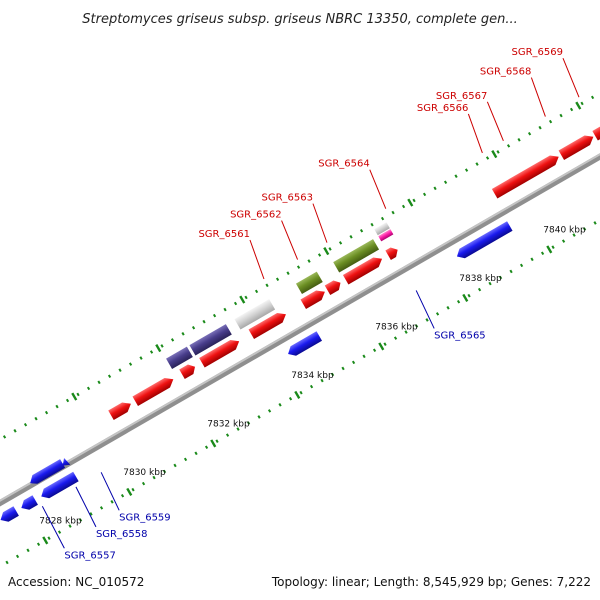 The height and width of the screenshot is (600, 600). I want to click on gene-label-forward: SGR_6566, so click(443, 108).